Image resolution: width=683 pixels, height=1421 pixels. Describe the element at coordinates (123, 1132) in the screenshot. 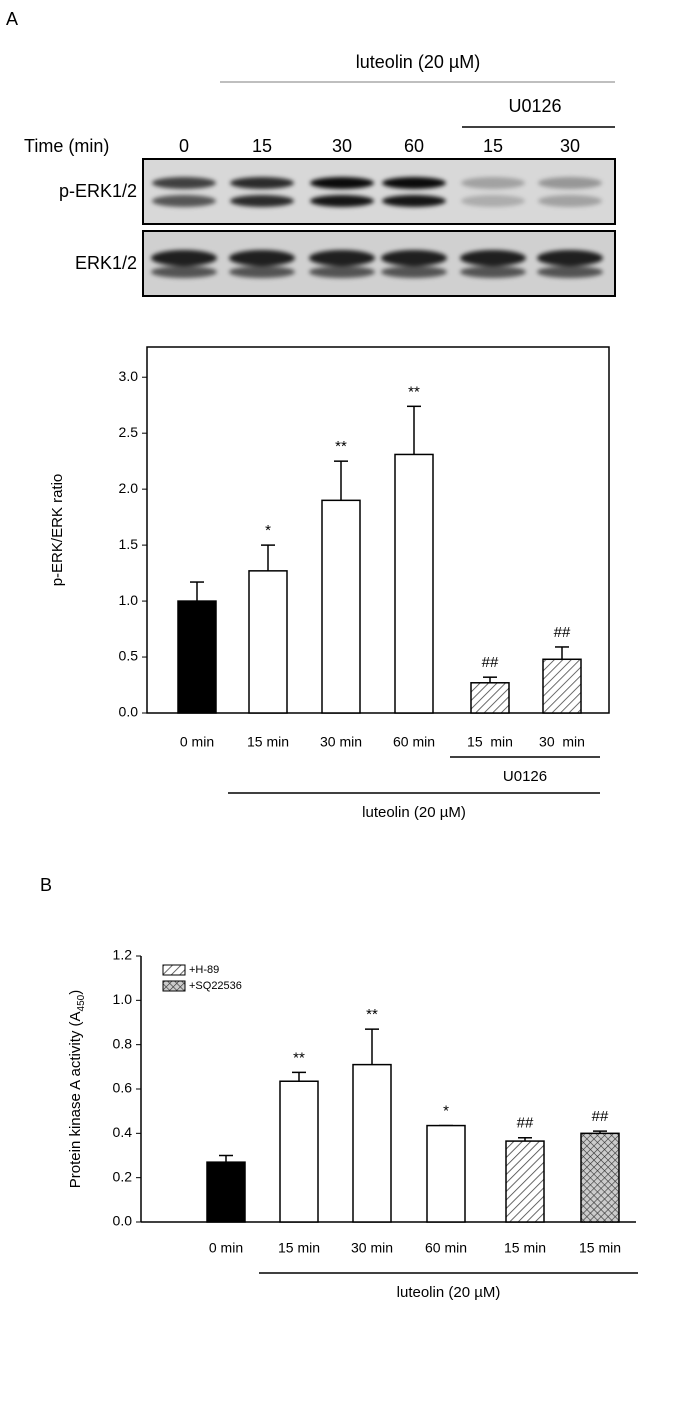

I see `y-tick-label: 0.4` at that location.